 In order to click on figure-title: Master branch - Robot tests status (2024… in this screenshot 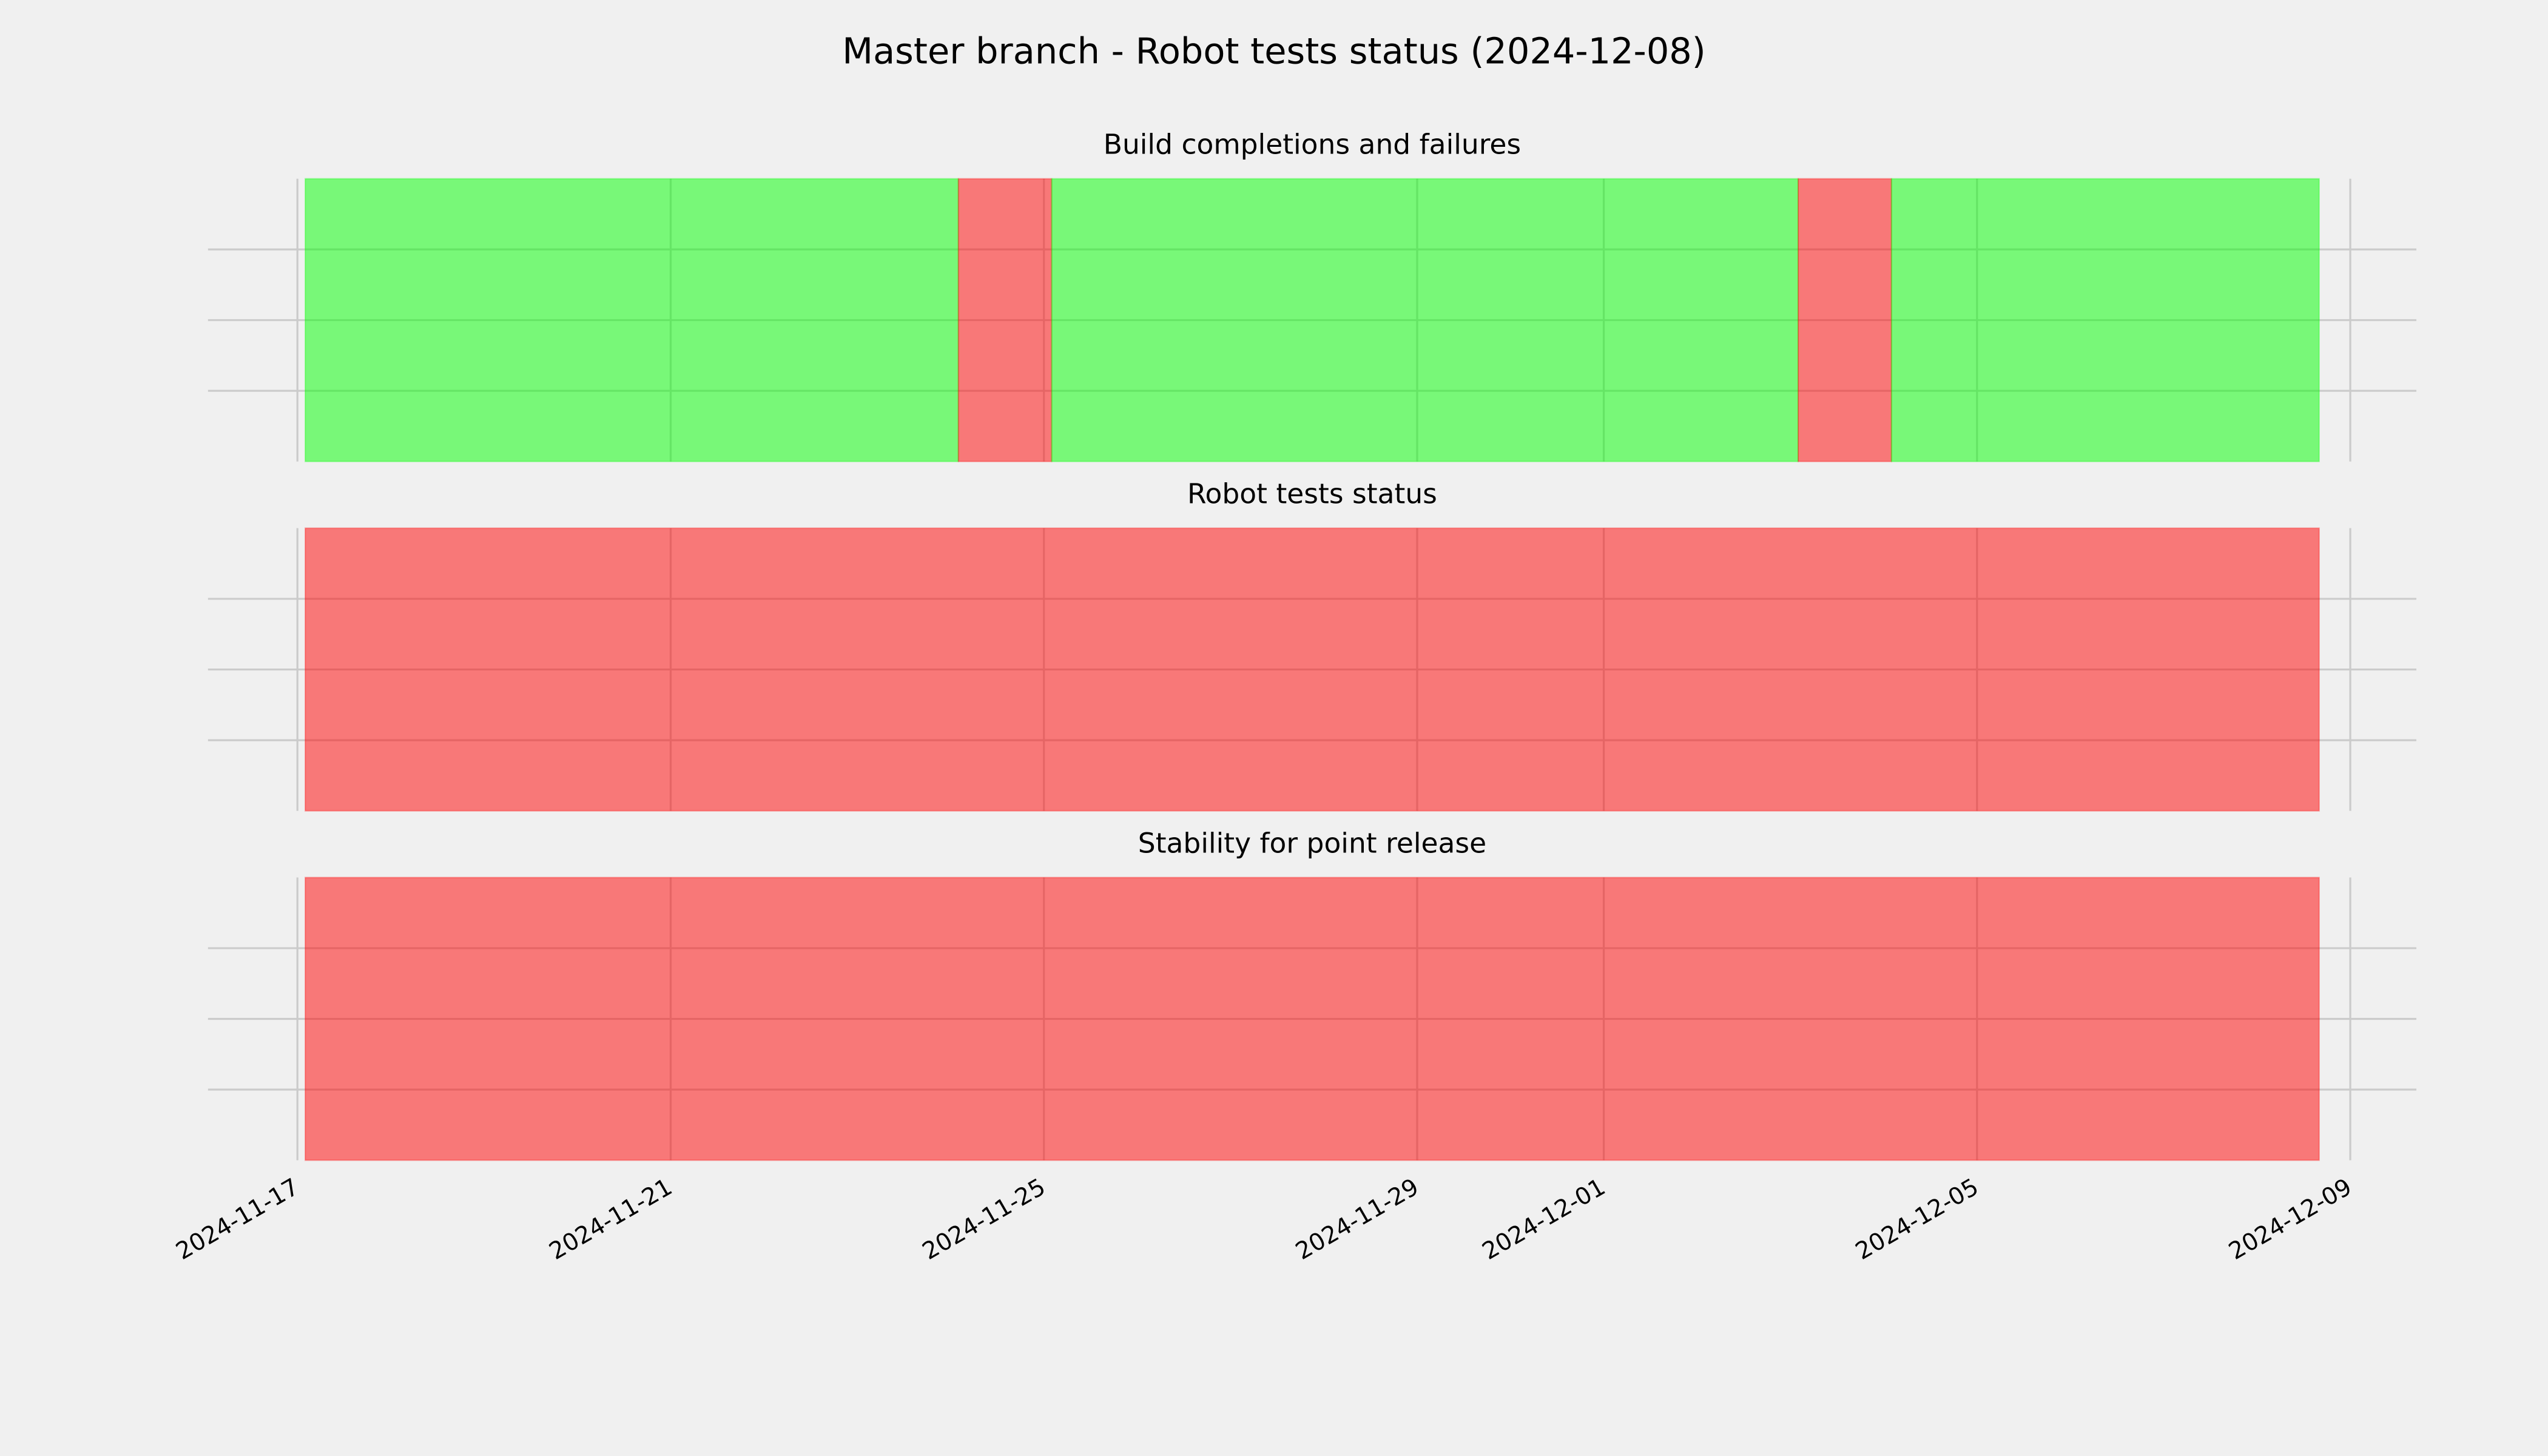, I will do `click(1273, 51)`.